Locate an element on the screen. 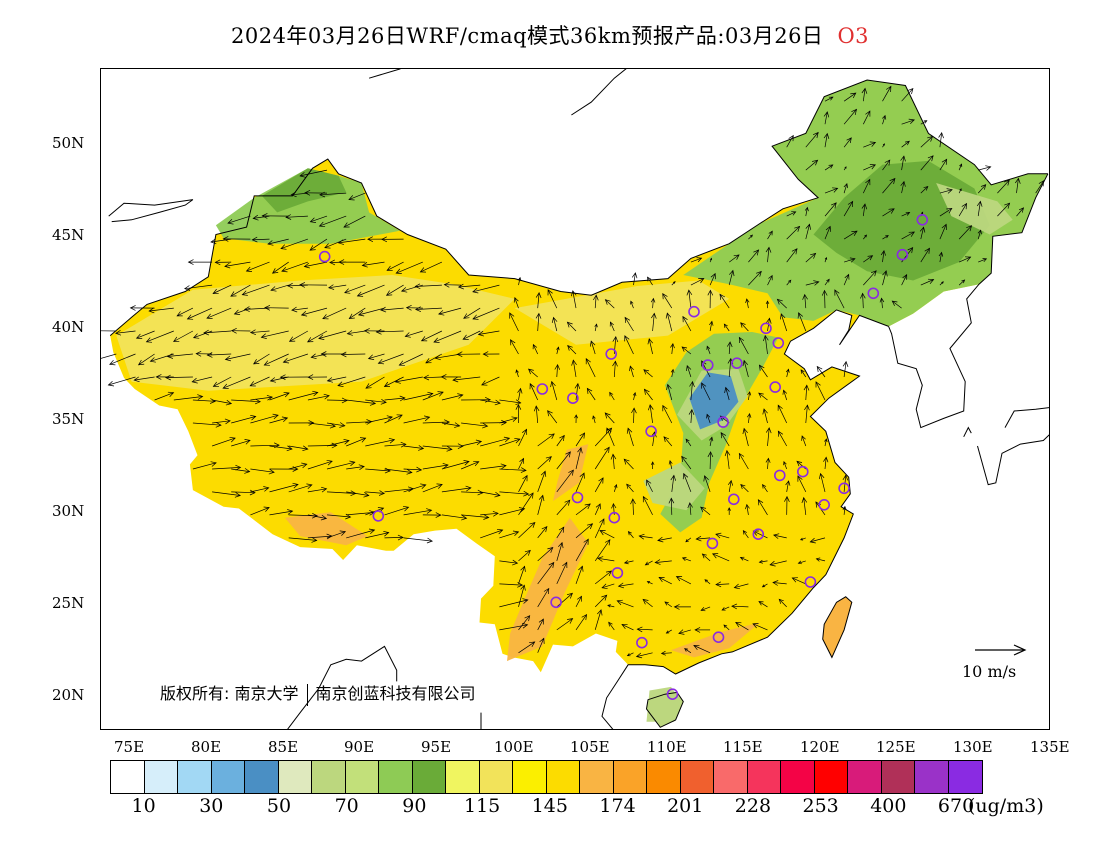 This screenshot has height=850, width=1100. title-text: 2024年03月26日WRF/cmaq模式36km预报产品:03月26日 is located at coordinates (527, 36).